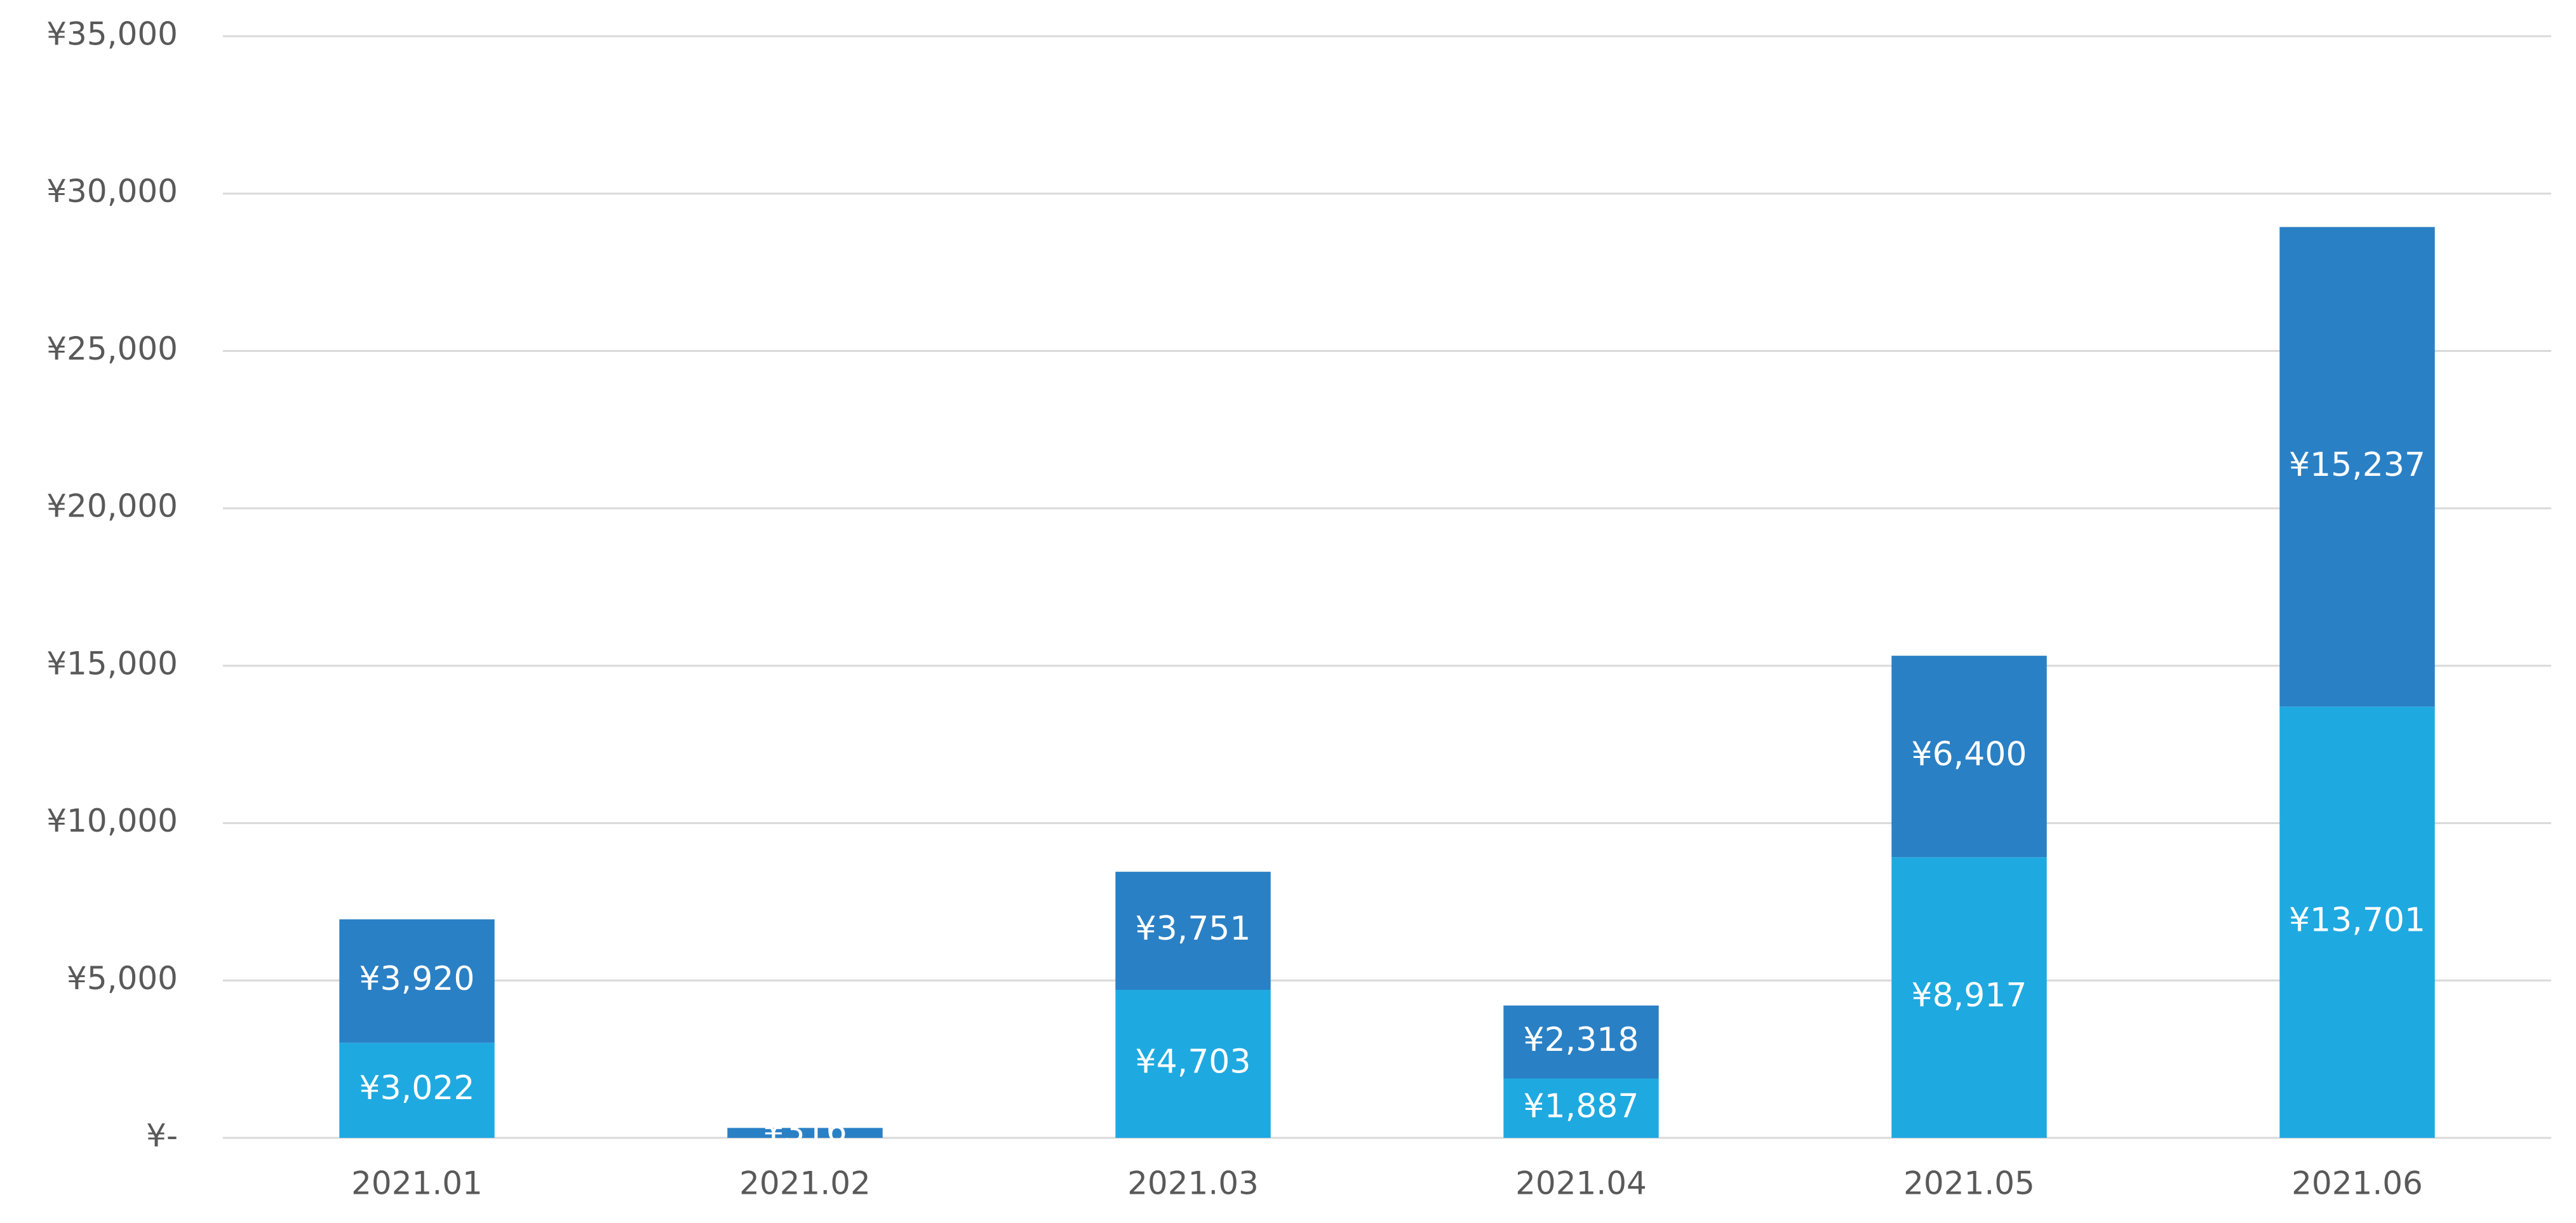  I want to click on value-label: ¥3,022, so click(417, 1088).